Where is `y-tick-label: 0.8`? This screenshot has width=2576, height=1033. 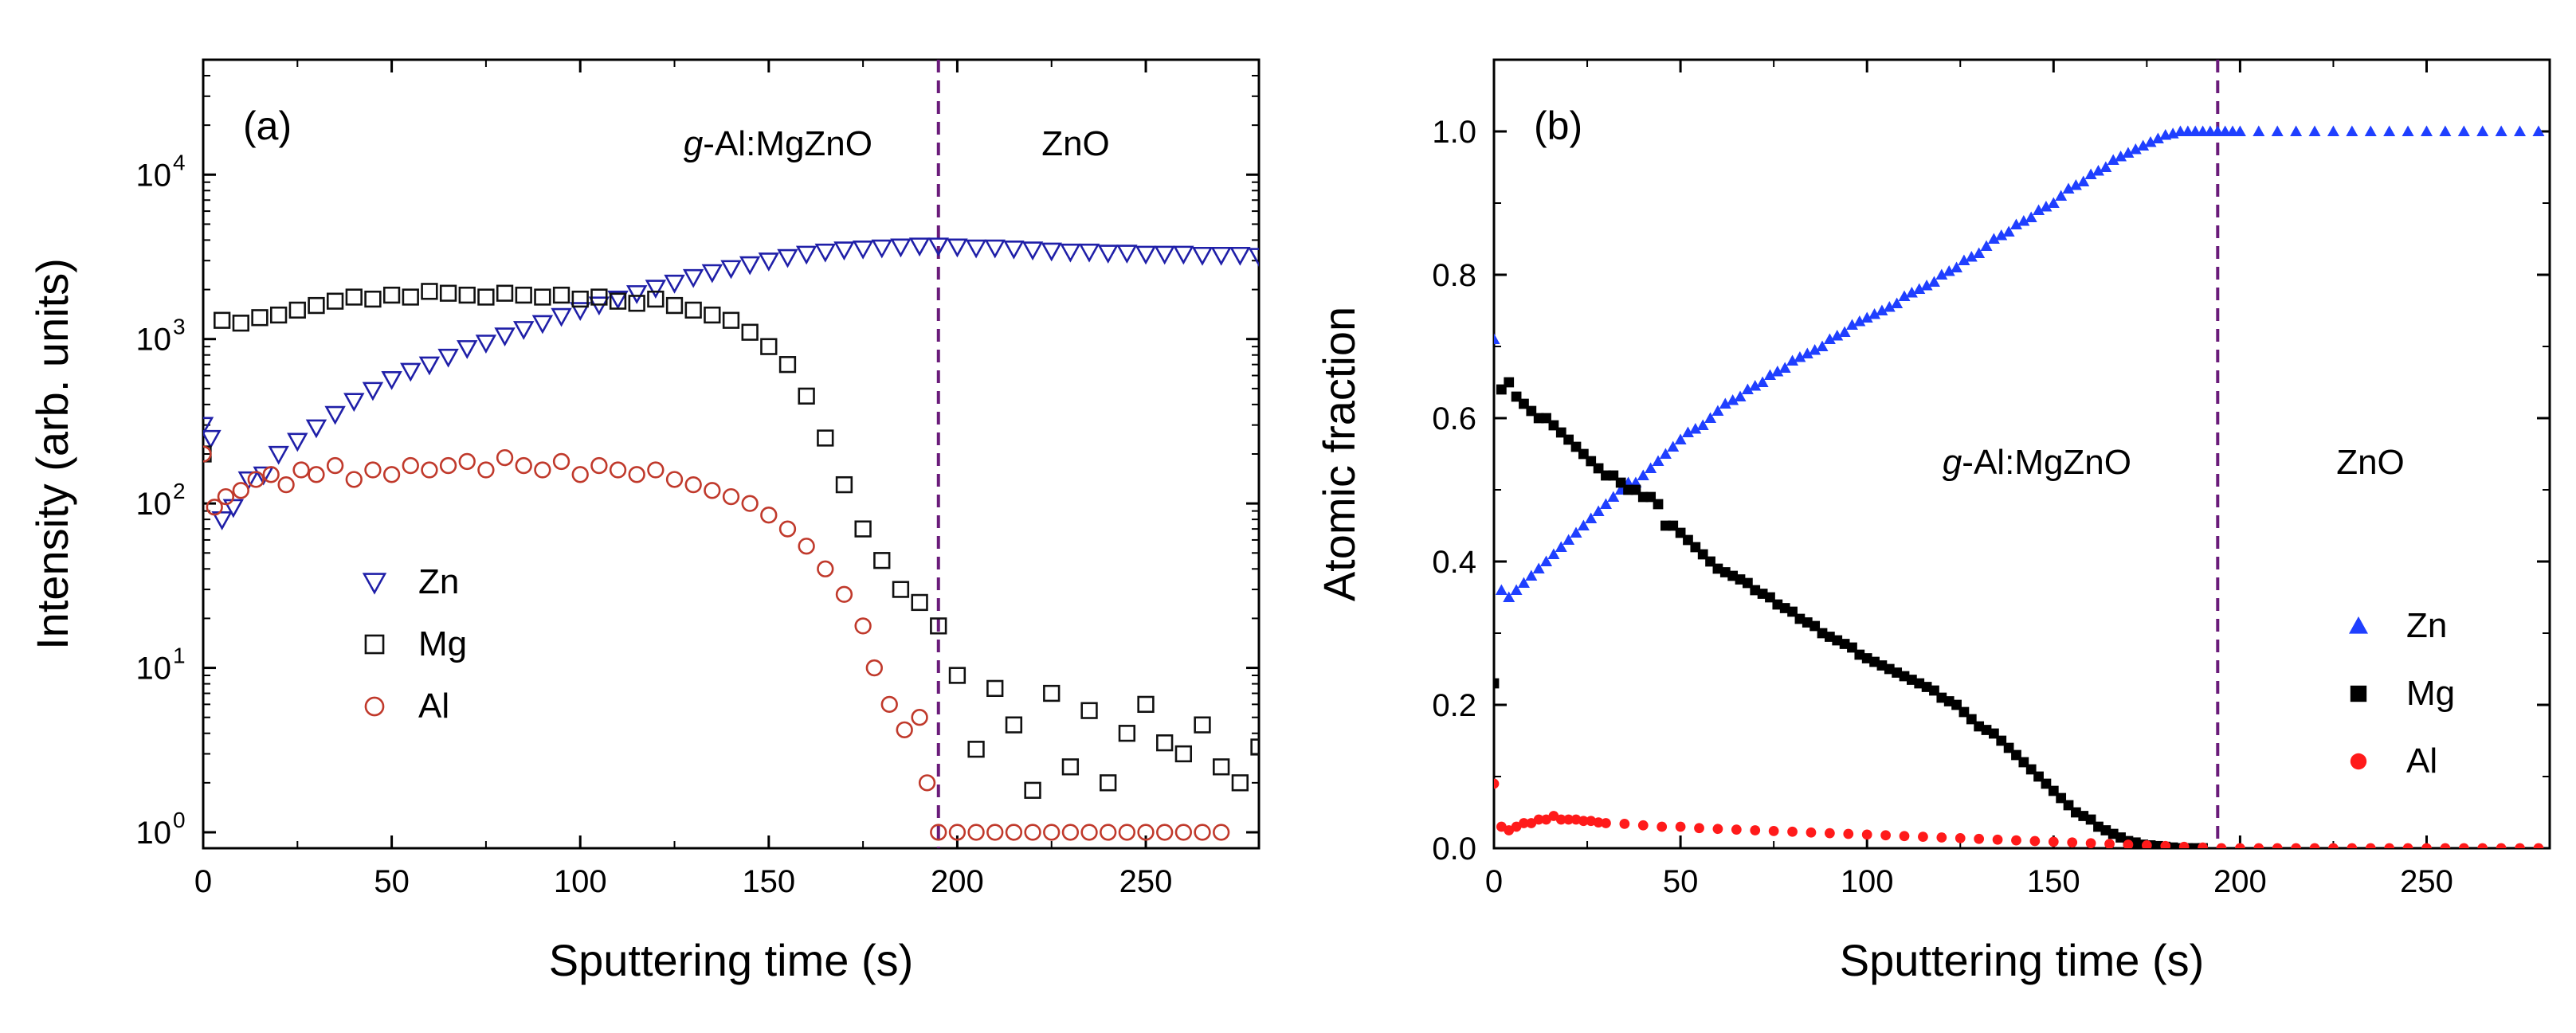 y-tick-label: 0.8 is located at coordinates (1454, 275).